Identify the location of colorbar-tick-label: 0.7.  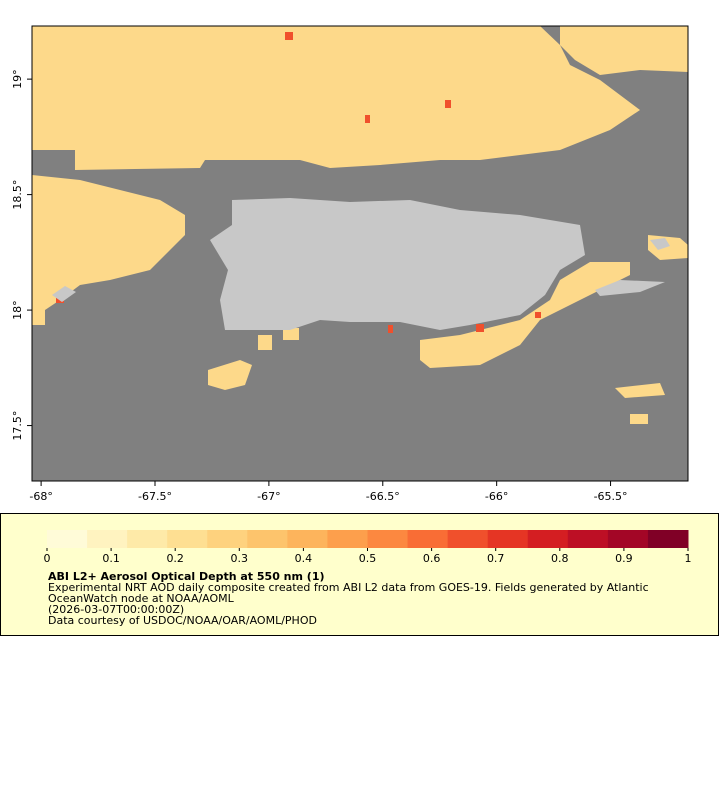
(496, 558).